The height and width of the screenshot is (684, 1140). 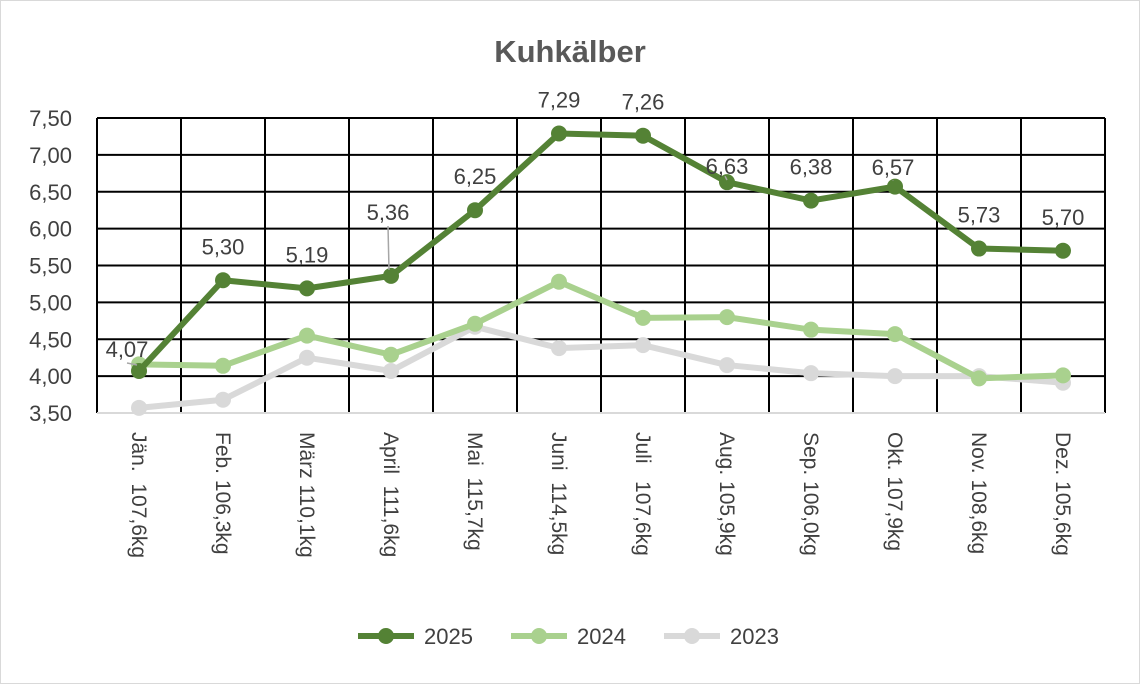 I want to click on data-label: 5,30, so click(x=223, y=246).